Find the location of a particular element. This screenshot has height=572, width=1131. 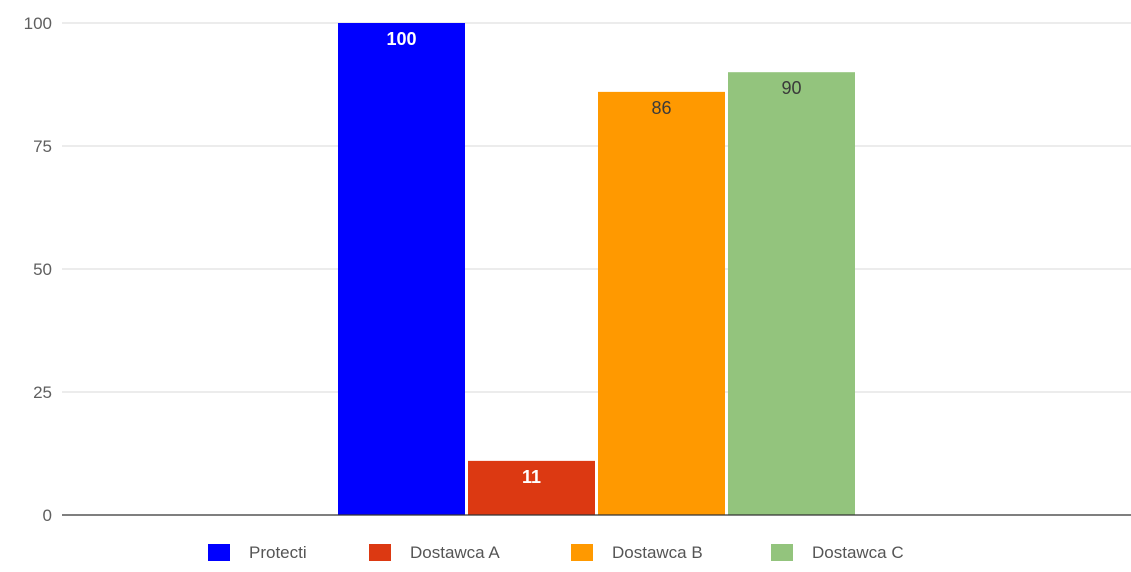

bar-dostawca-c is located at coordinates (791, 293).